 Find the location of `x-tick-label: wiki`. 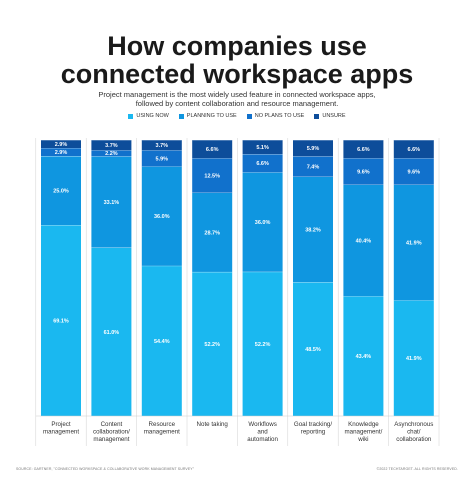

x-tick-label: wiki is located at coordinates (362, 439).